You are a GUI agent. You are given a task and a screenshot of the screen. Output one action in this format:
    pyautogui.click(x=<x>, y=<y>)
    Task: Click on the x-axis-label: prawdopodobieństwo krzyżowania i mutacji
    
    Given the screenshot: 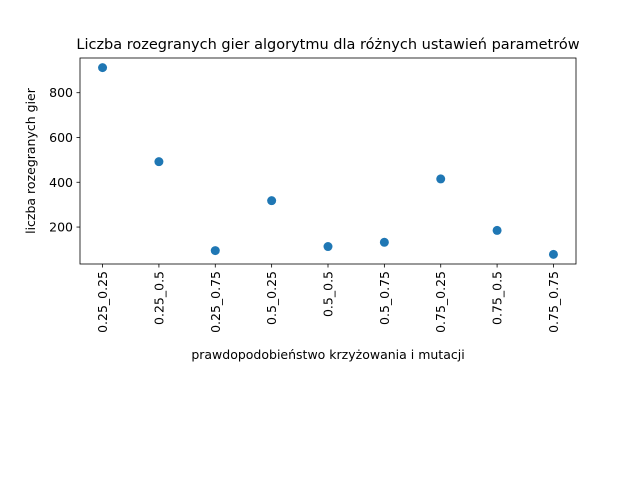 What is the action you would take?
    pyautogui.click(x=327, y=354)
    